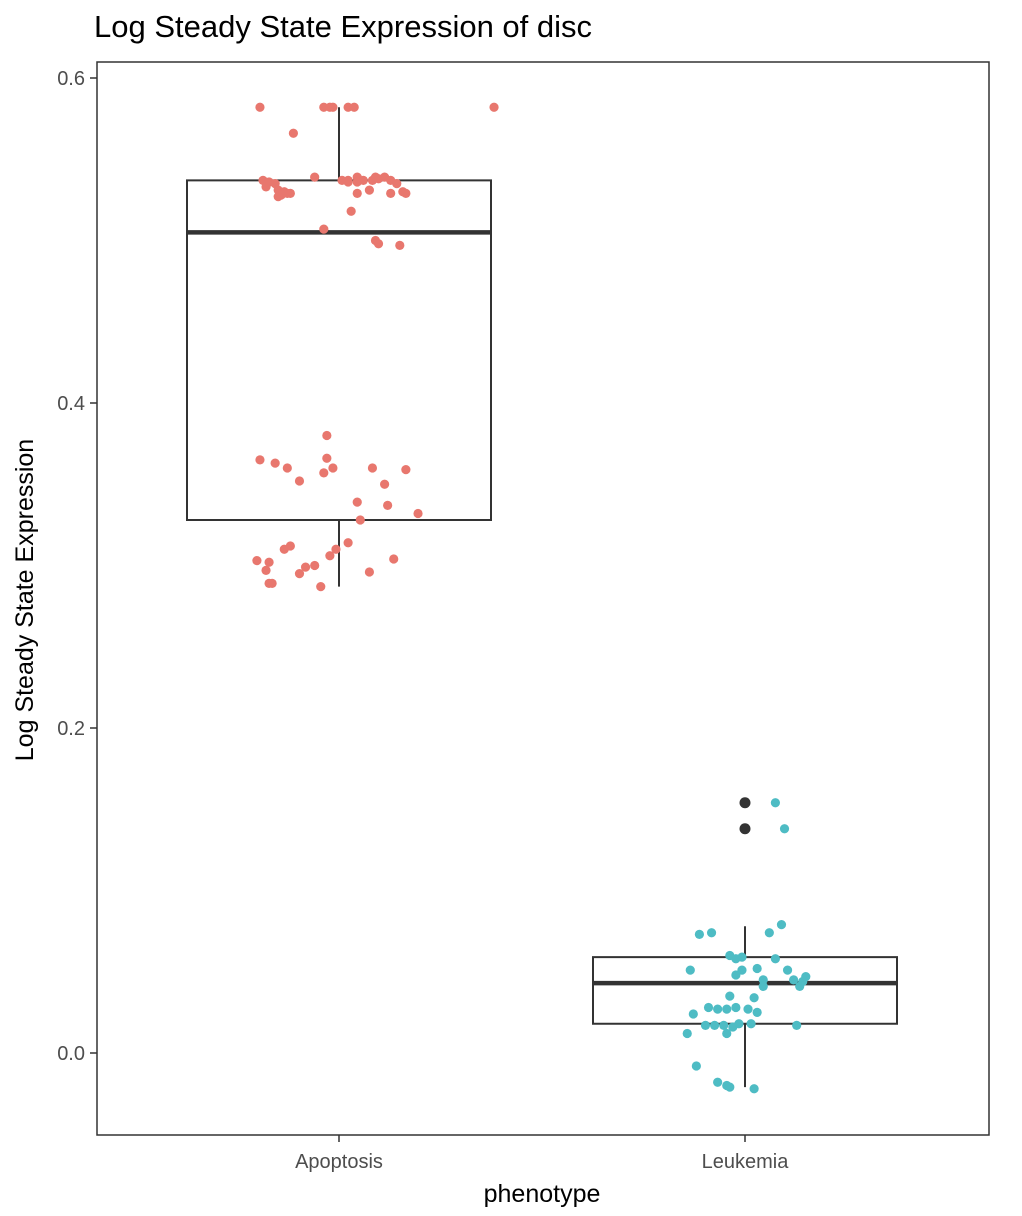 This screenshot has height=1216, width=1022. I want to click on x-tick-label: Leukemia, so click(746, 1162).